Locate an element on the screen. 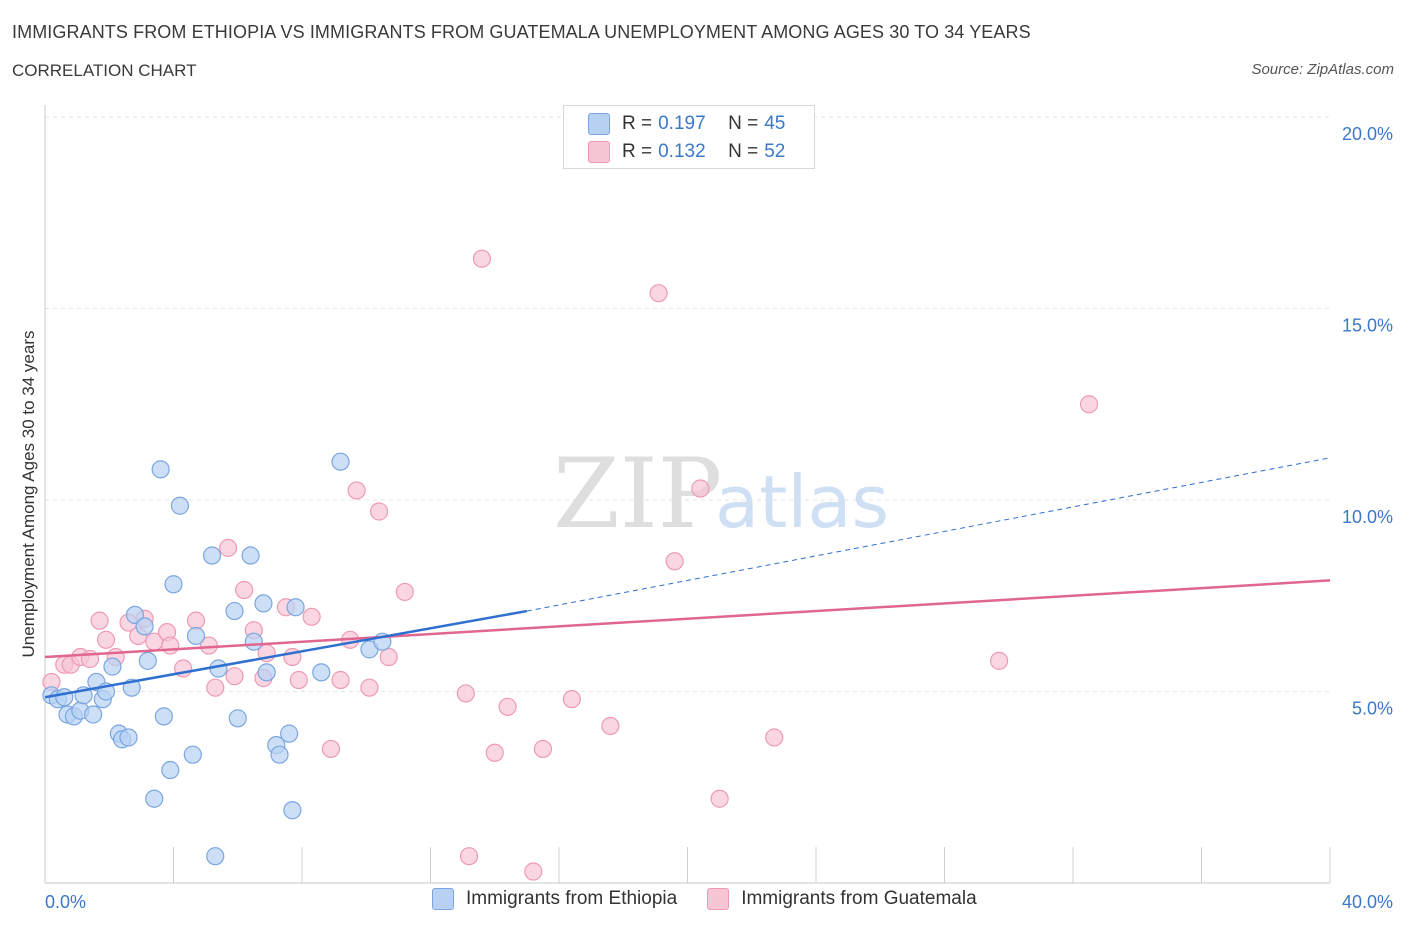 The width and height of the screenshot is (1406, 930). y-tick-label: 20.0% is located at coordinates (1367, 134).